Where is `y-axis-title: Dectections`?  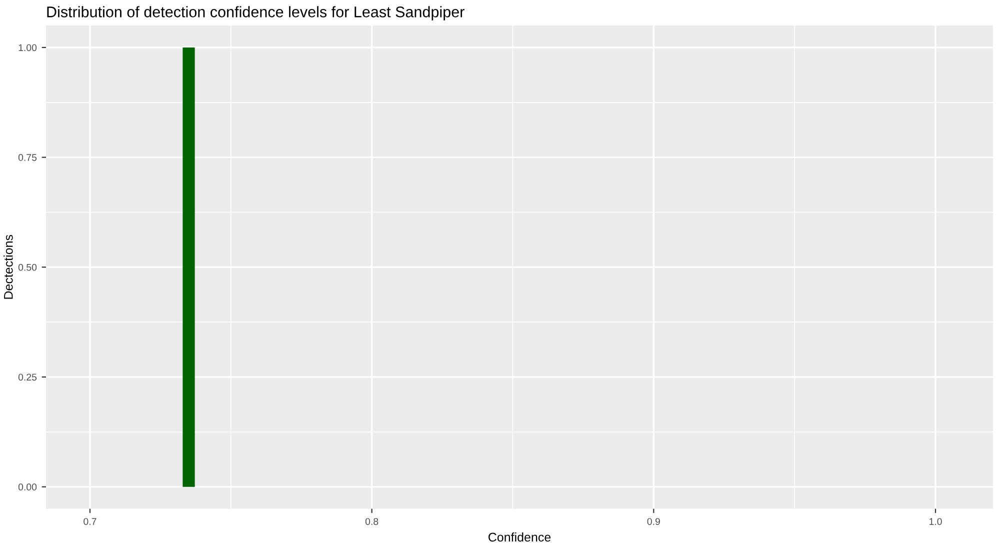
y-axis-title: Dectections is located at coordinates (8, 266).